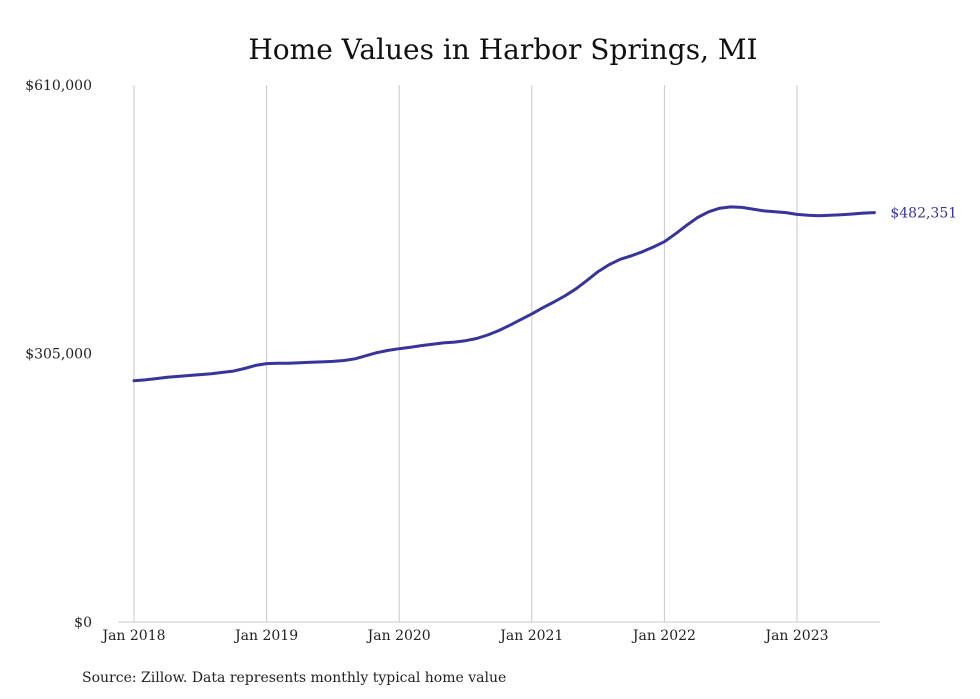 Image resolution: width=980 pixels, height=699 pixels. What do you see at coordinates (502, 49) in the screenshot?
I see `chart-title: Home Values in Harbor Springs, MI` at bounding box center [502, 49].